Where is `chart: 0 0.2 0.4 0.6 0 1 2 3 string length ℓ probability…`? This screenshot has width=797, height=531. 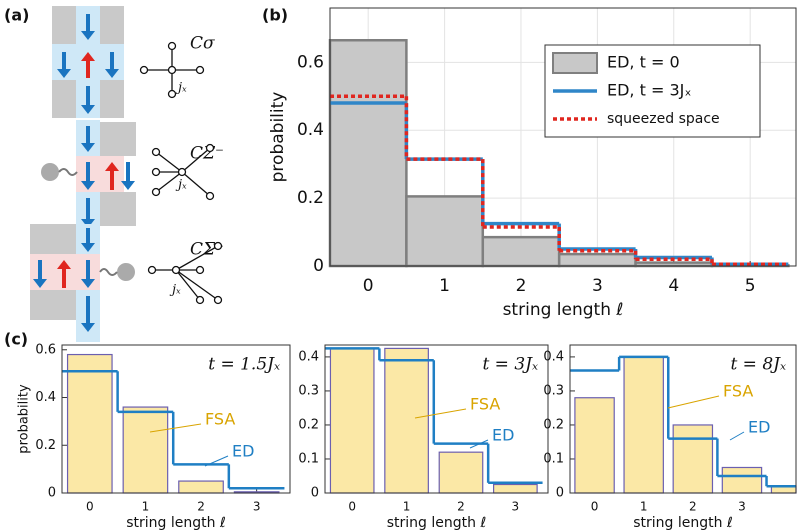
chart: 0 0.2 0.4 0.6 0 1 2 3 string length ℓ probability… is located at coordinates (154, 436).